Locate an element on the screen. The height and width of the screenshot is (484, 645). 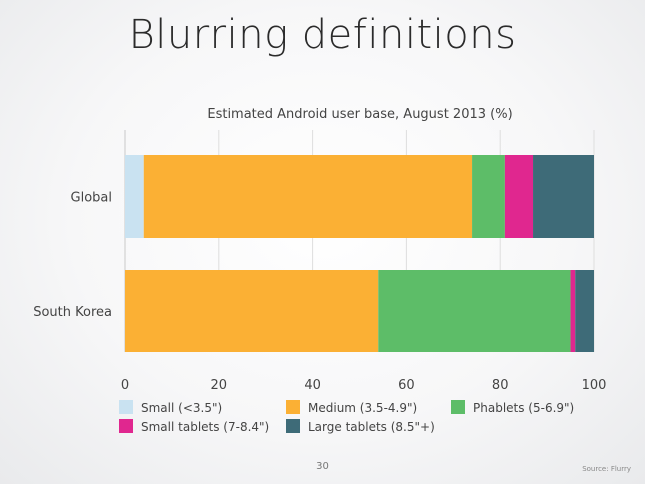
legend-item: Phablets (5-6.9") is located at coordinates (512, 407).